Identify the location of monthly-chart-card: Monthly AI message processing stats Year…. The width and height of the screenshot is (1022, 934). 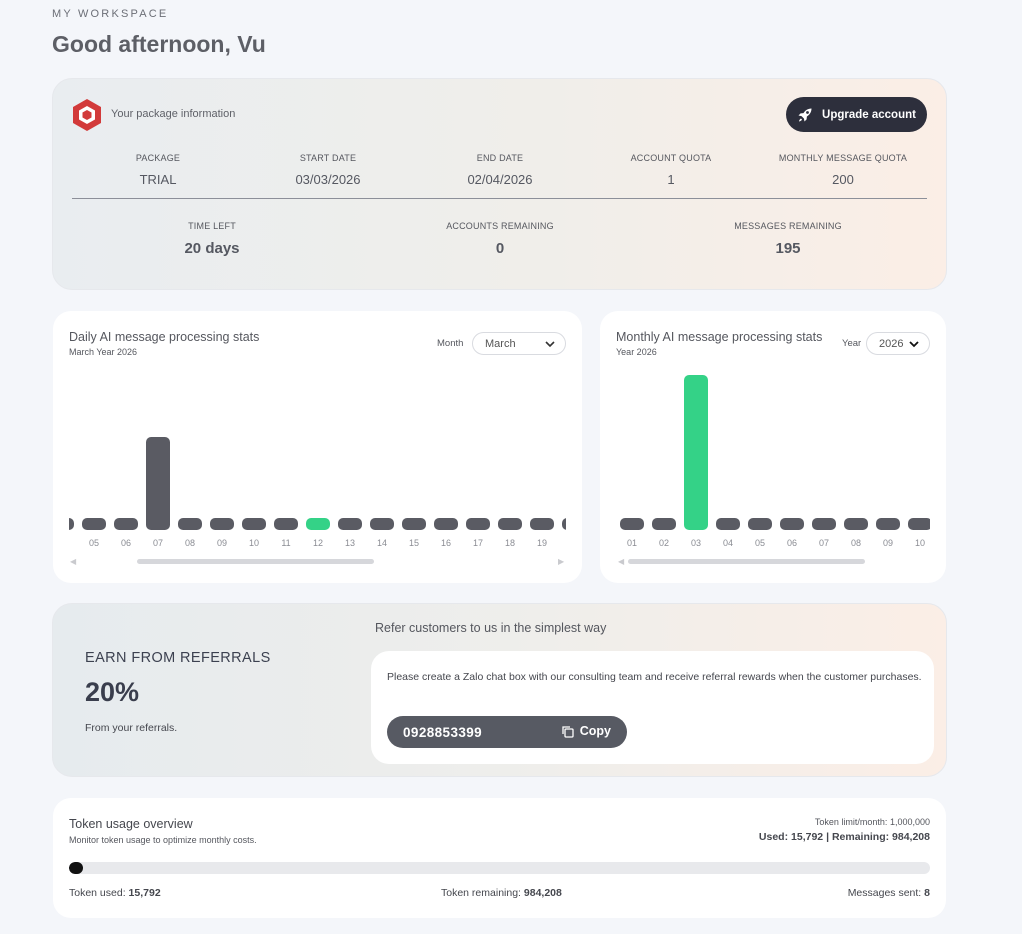
(773, 447).